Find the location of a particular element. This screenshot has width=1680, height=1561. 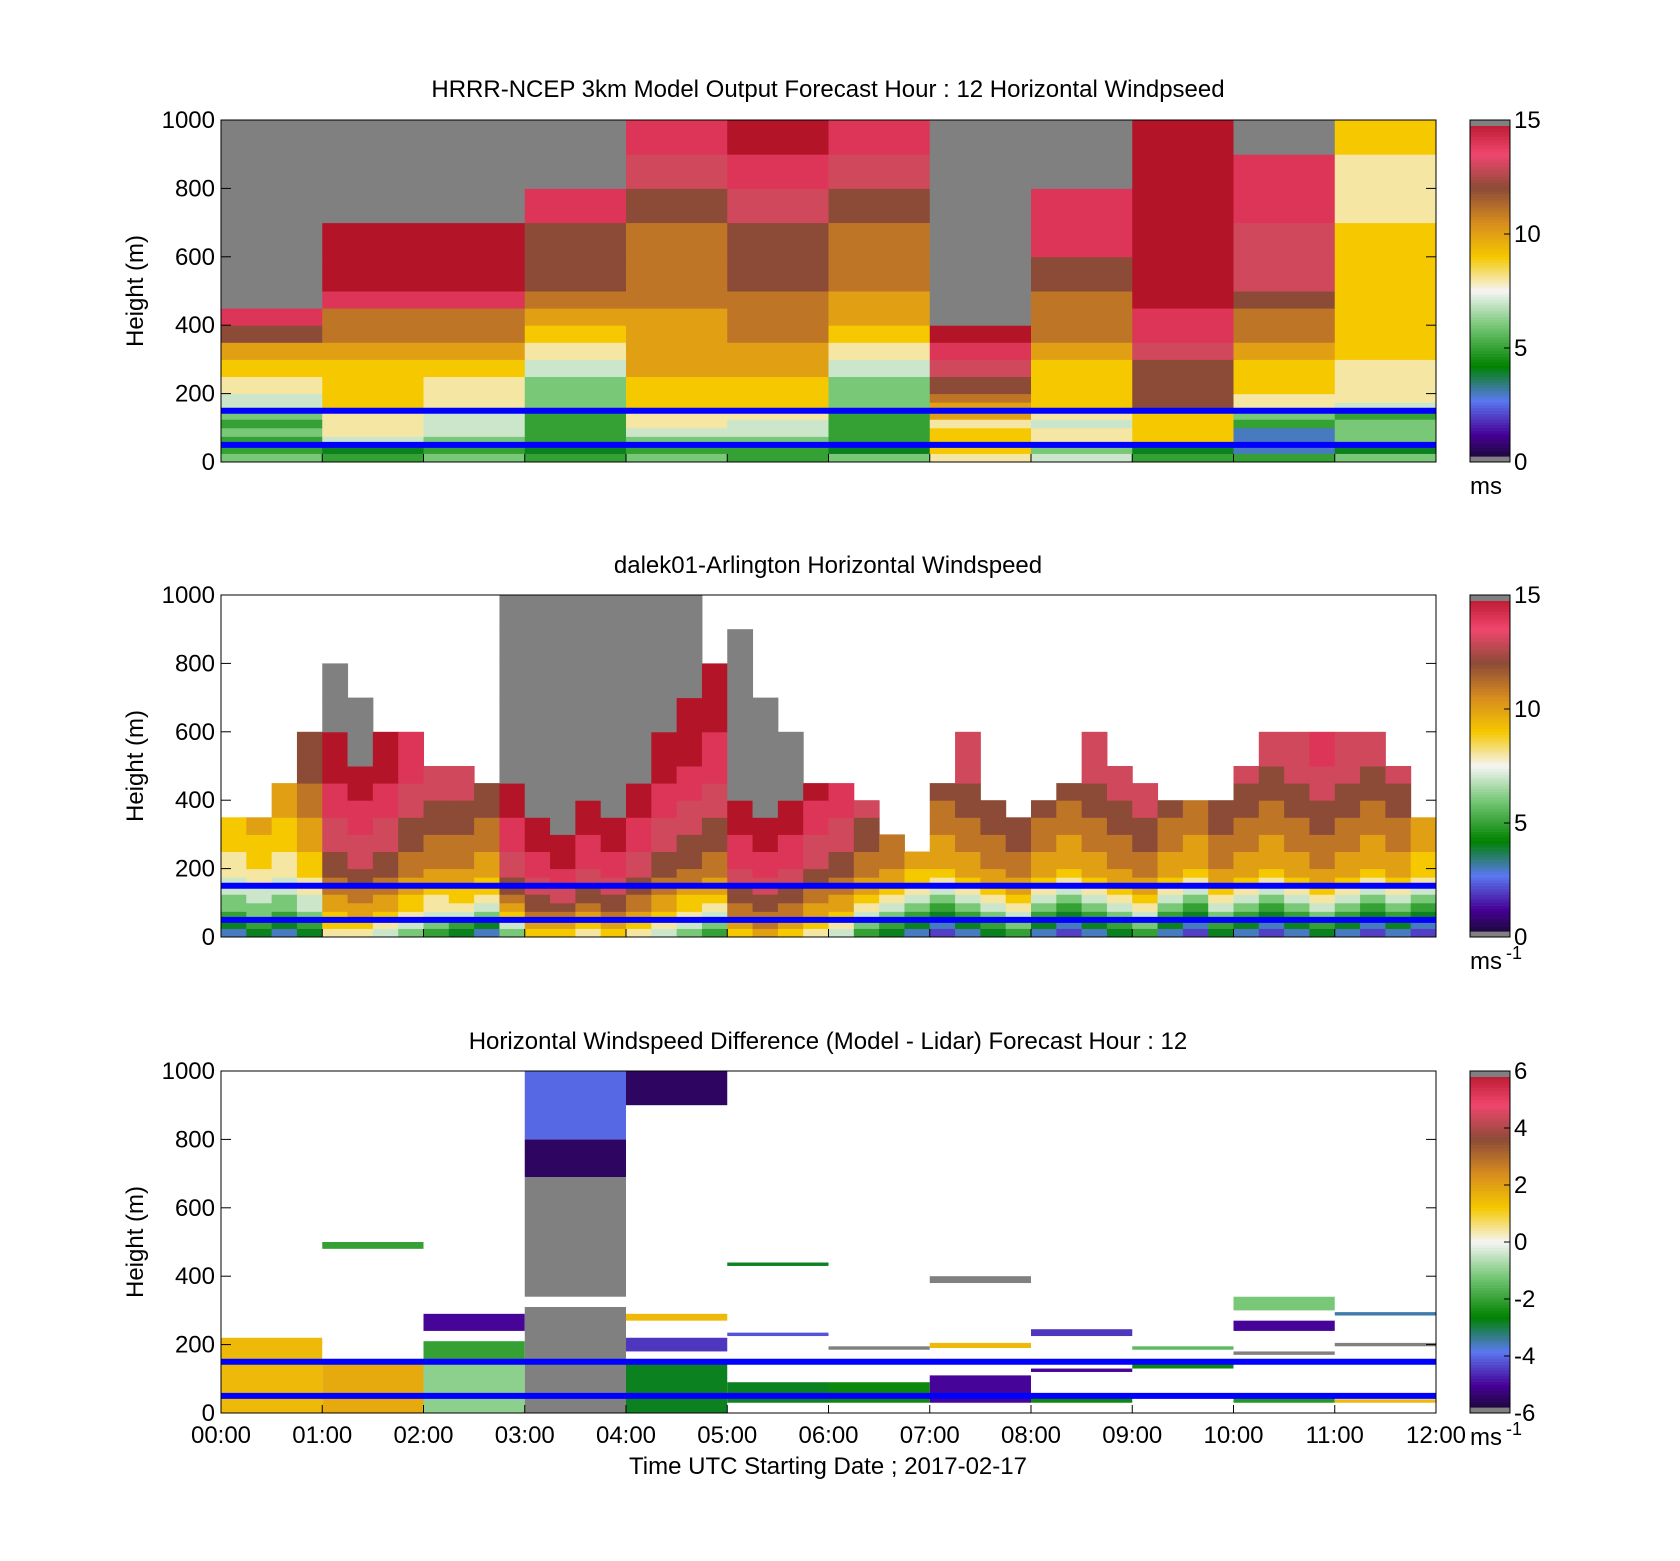

panel-difference-colorbar: -6 -4 -2 0 2 4 6 ms -1 is located at coordinates (1502, 1254).